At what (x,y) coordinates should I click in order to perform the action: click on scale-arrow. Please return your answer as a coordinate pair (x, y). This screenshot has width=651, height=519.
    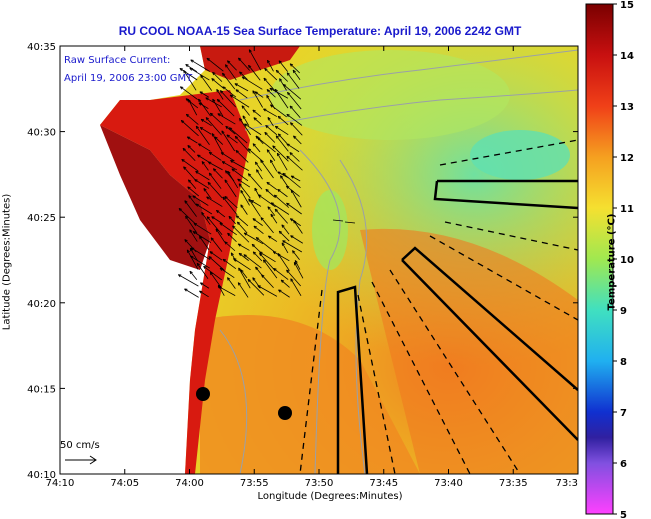
    Looking at the image, I should click on (81, 460).